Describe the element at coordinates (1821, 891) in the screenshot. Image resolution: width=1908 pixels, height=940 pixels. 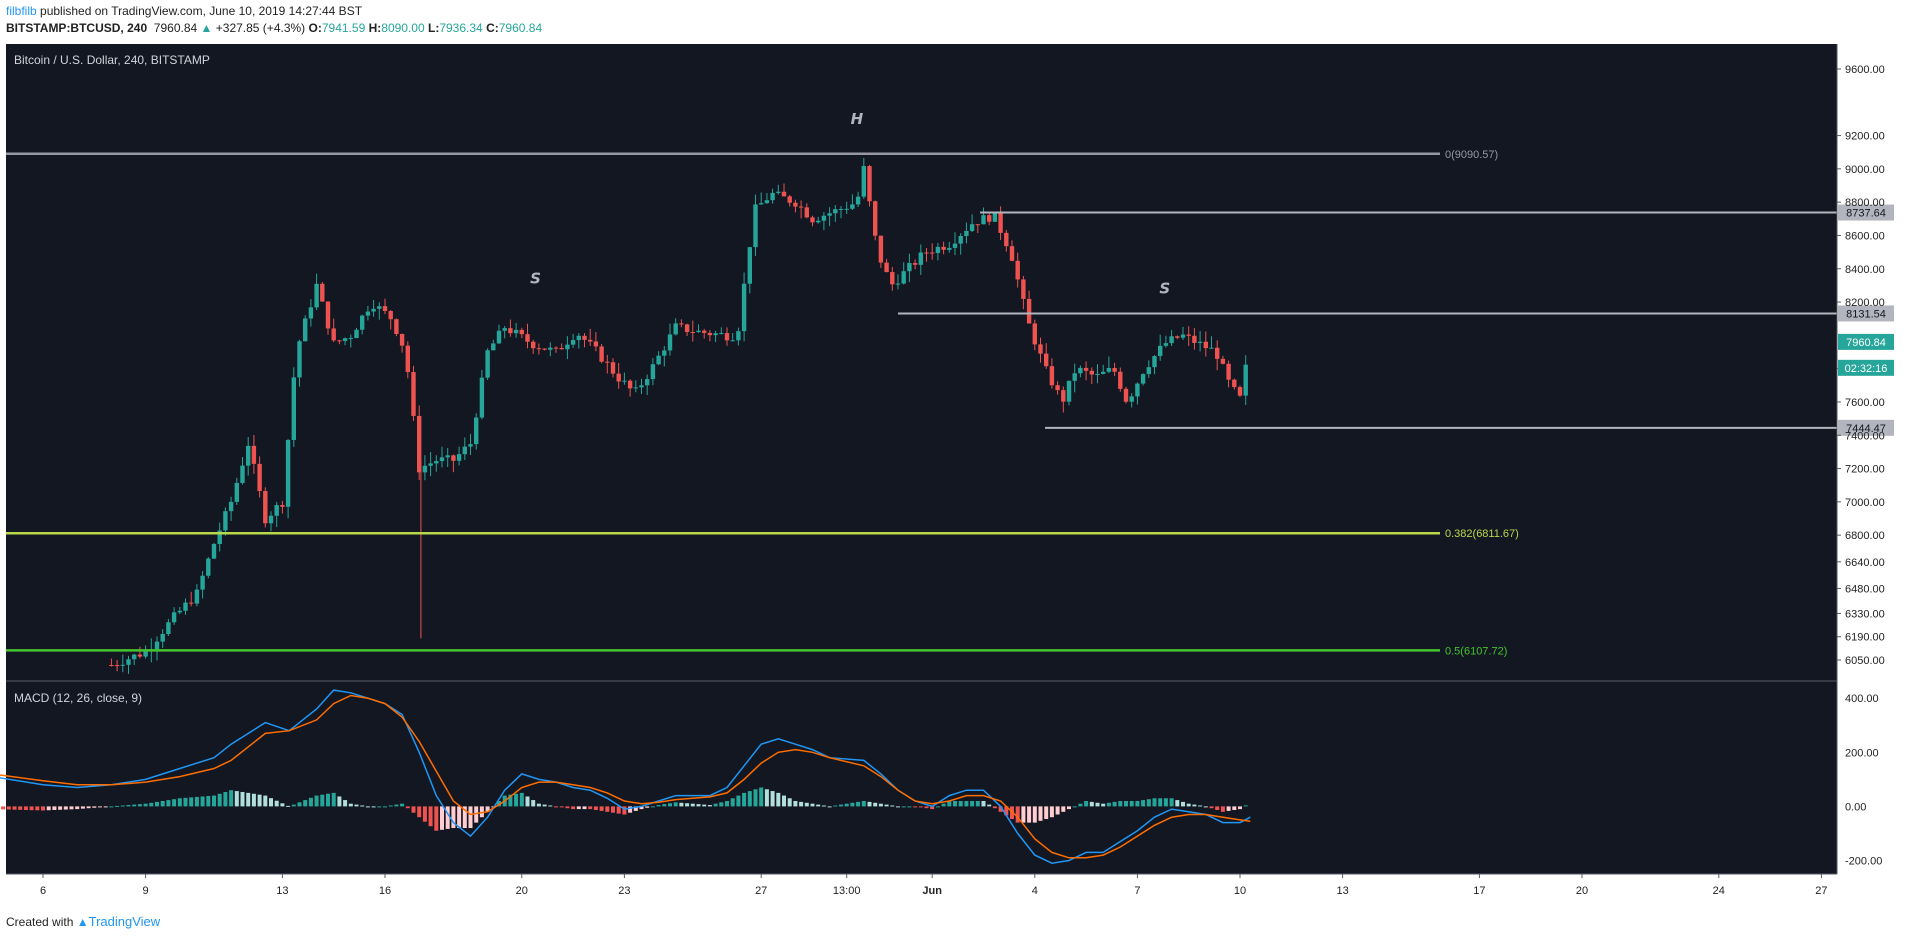
I see `time-tick-label: 27` at that location.